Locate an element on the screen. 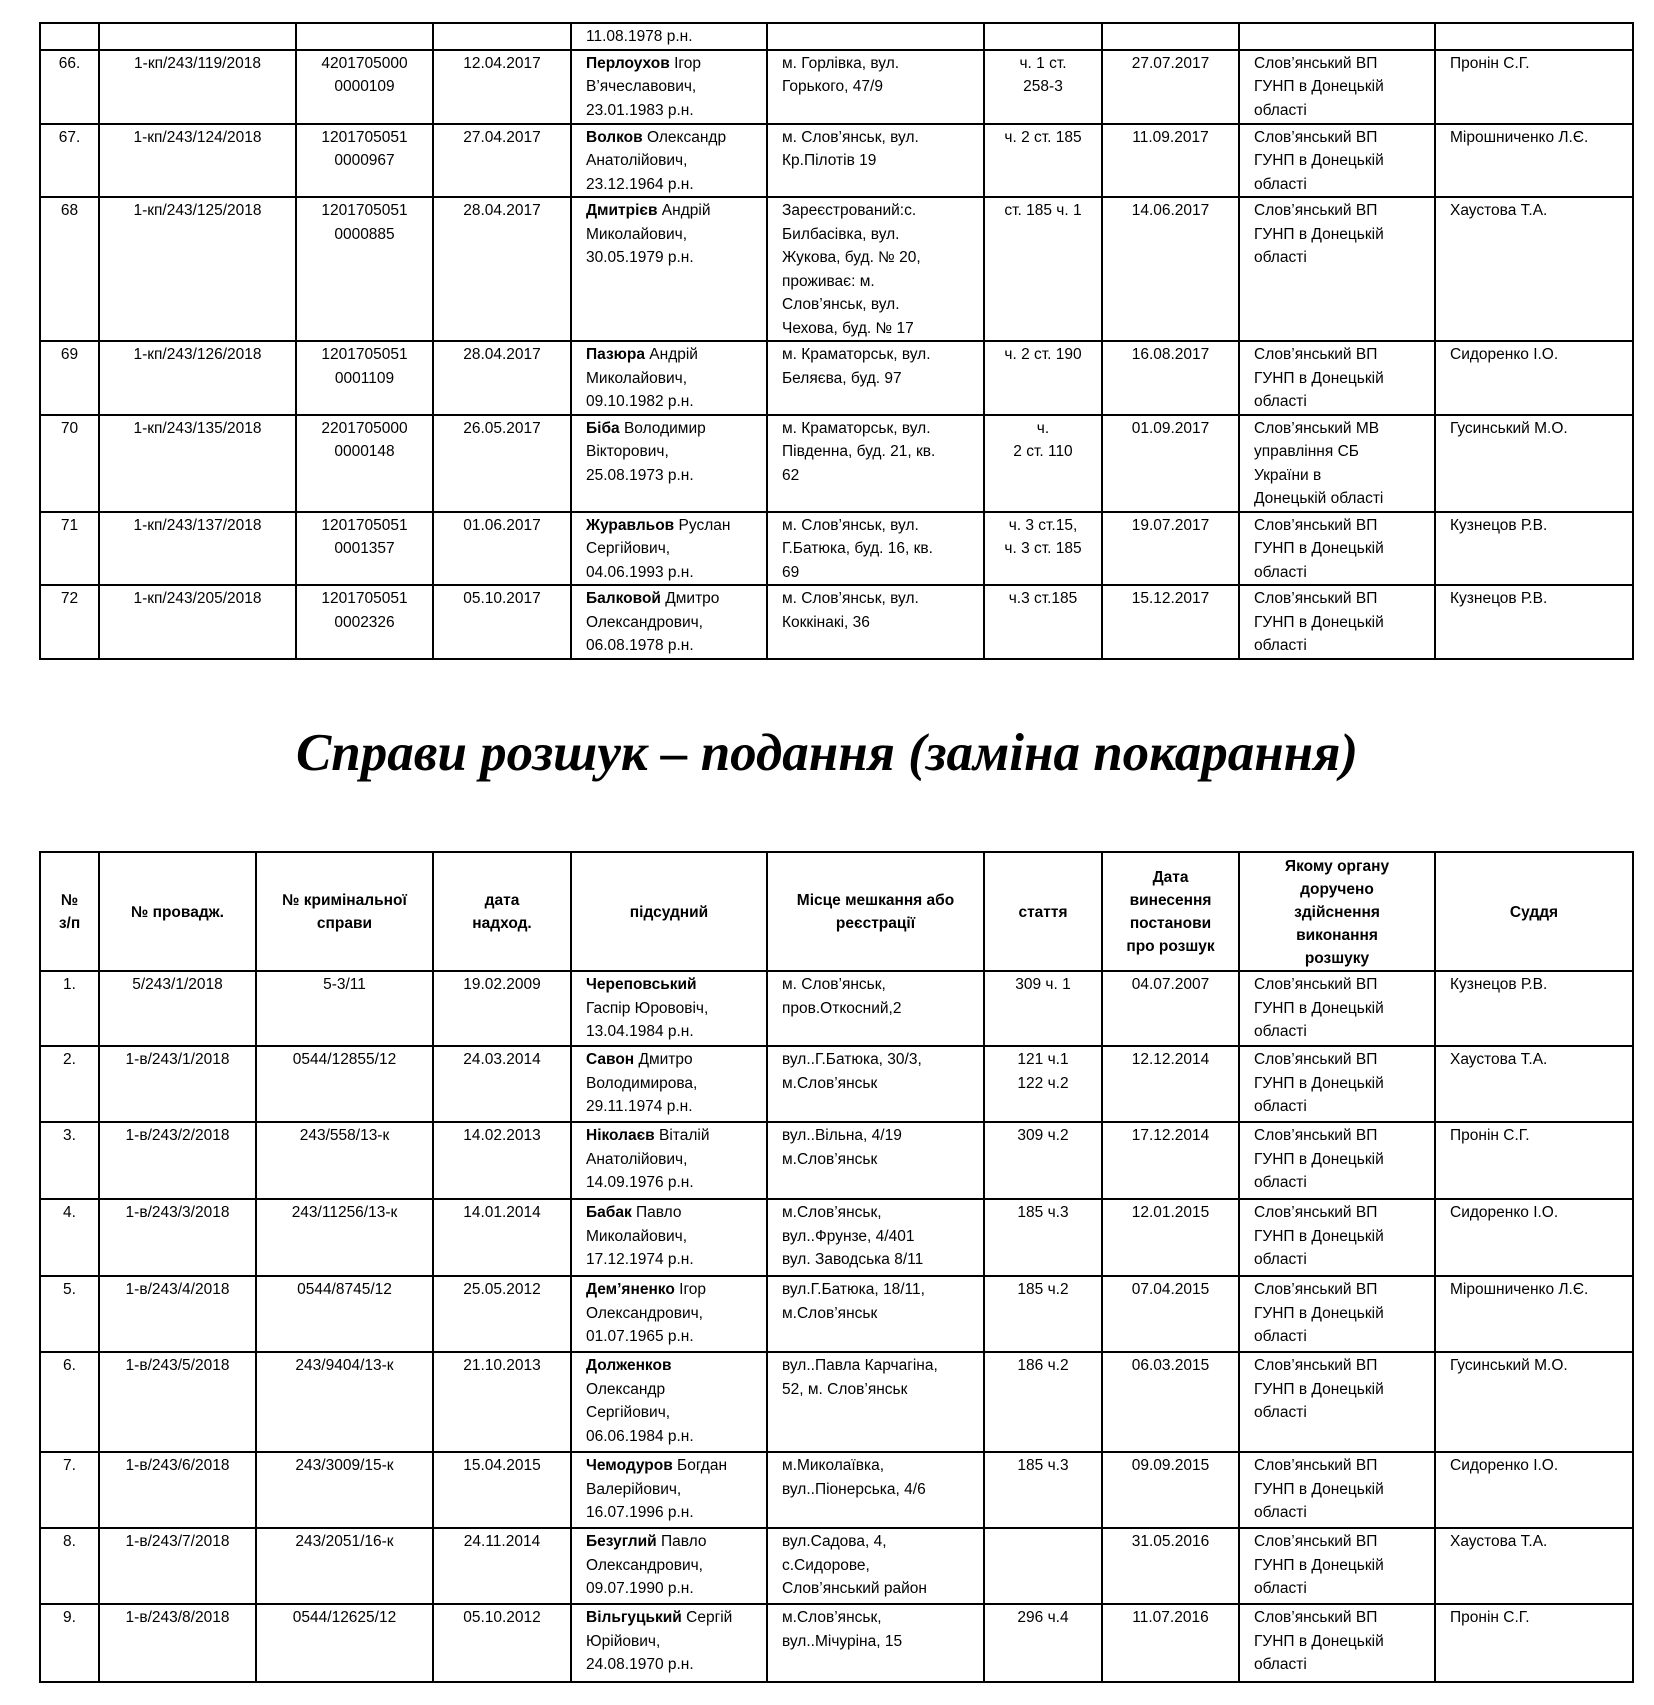 Image resolution: width=1654 pixels, height=1705 pixels. cell-date-received: 05.10.2012 is located at coordinates (502, 1643).